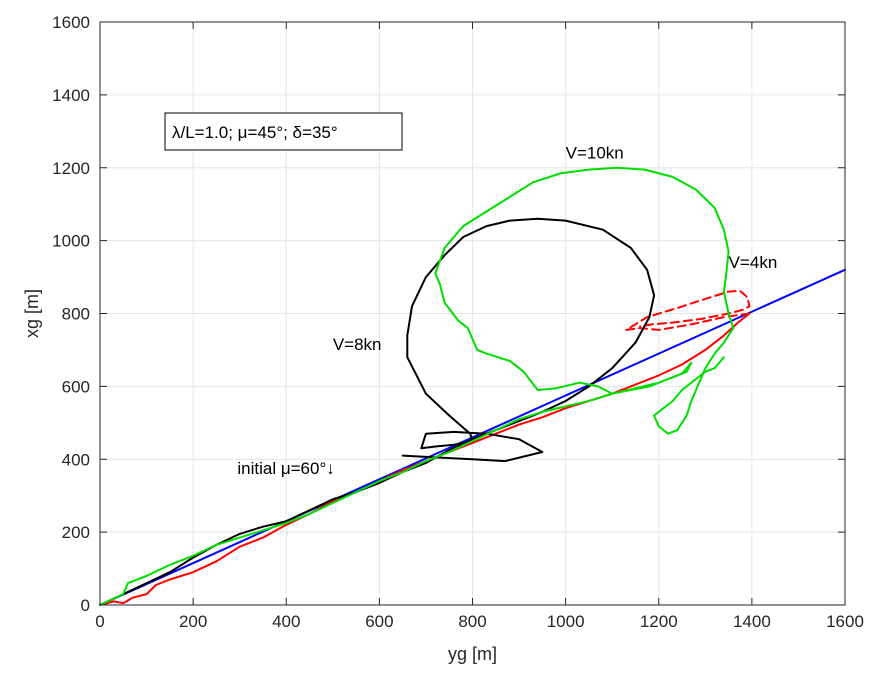 This screenshot has width=871, height=677. Describe the element at coordinates (285, 468) in the screenshot. I see `curve-annotation: initial μ=60°↓` at that location.